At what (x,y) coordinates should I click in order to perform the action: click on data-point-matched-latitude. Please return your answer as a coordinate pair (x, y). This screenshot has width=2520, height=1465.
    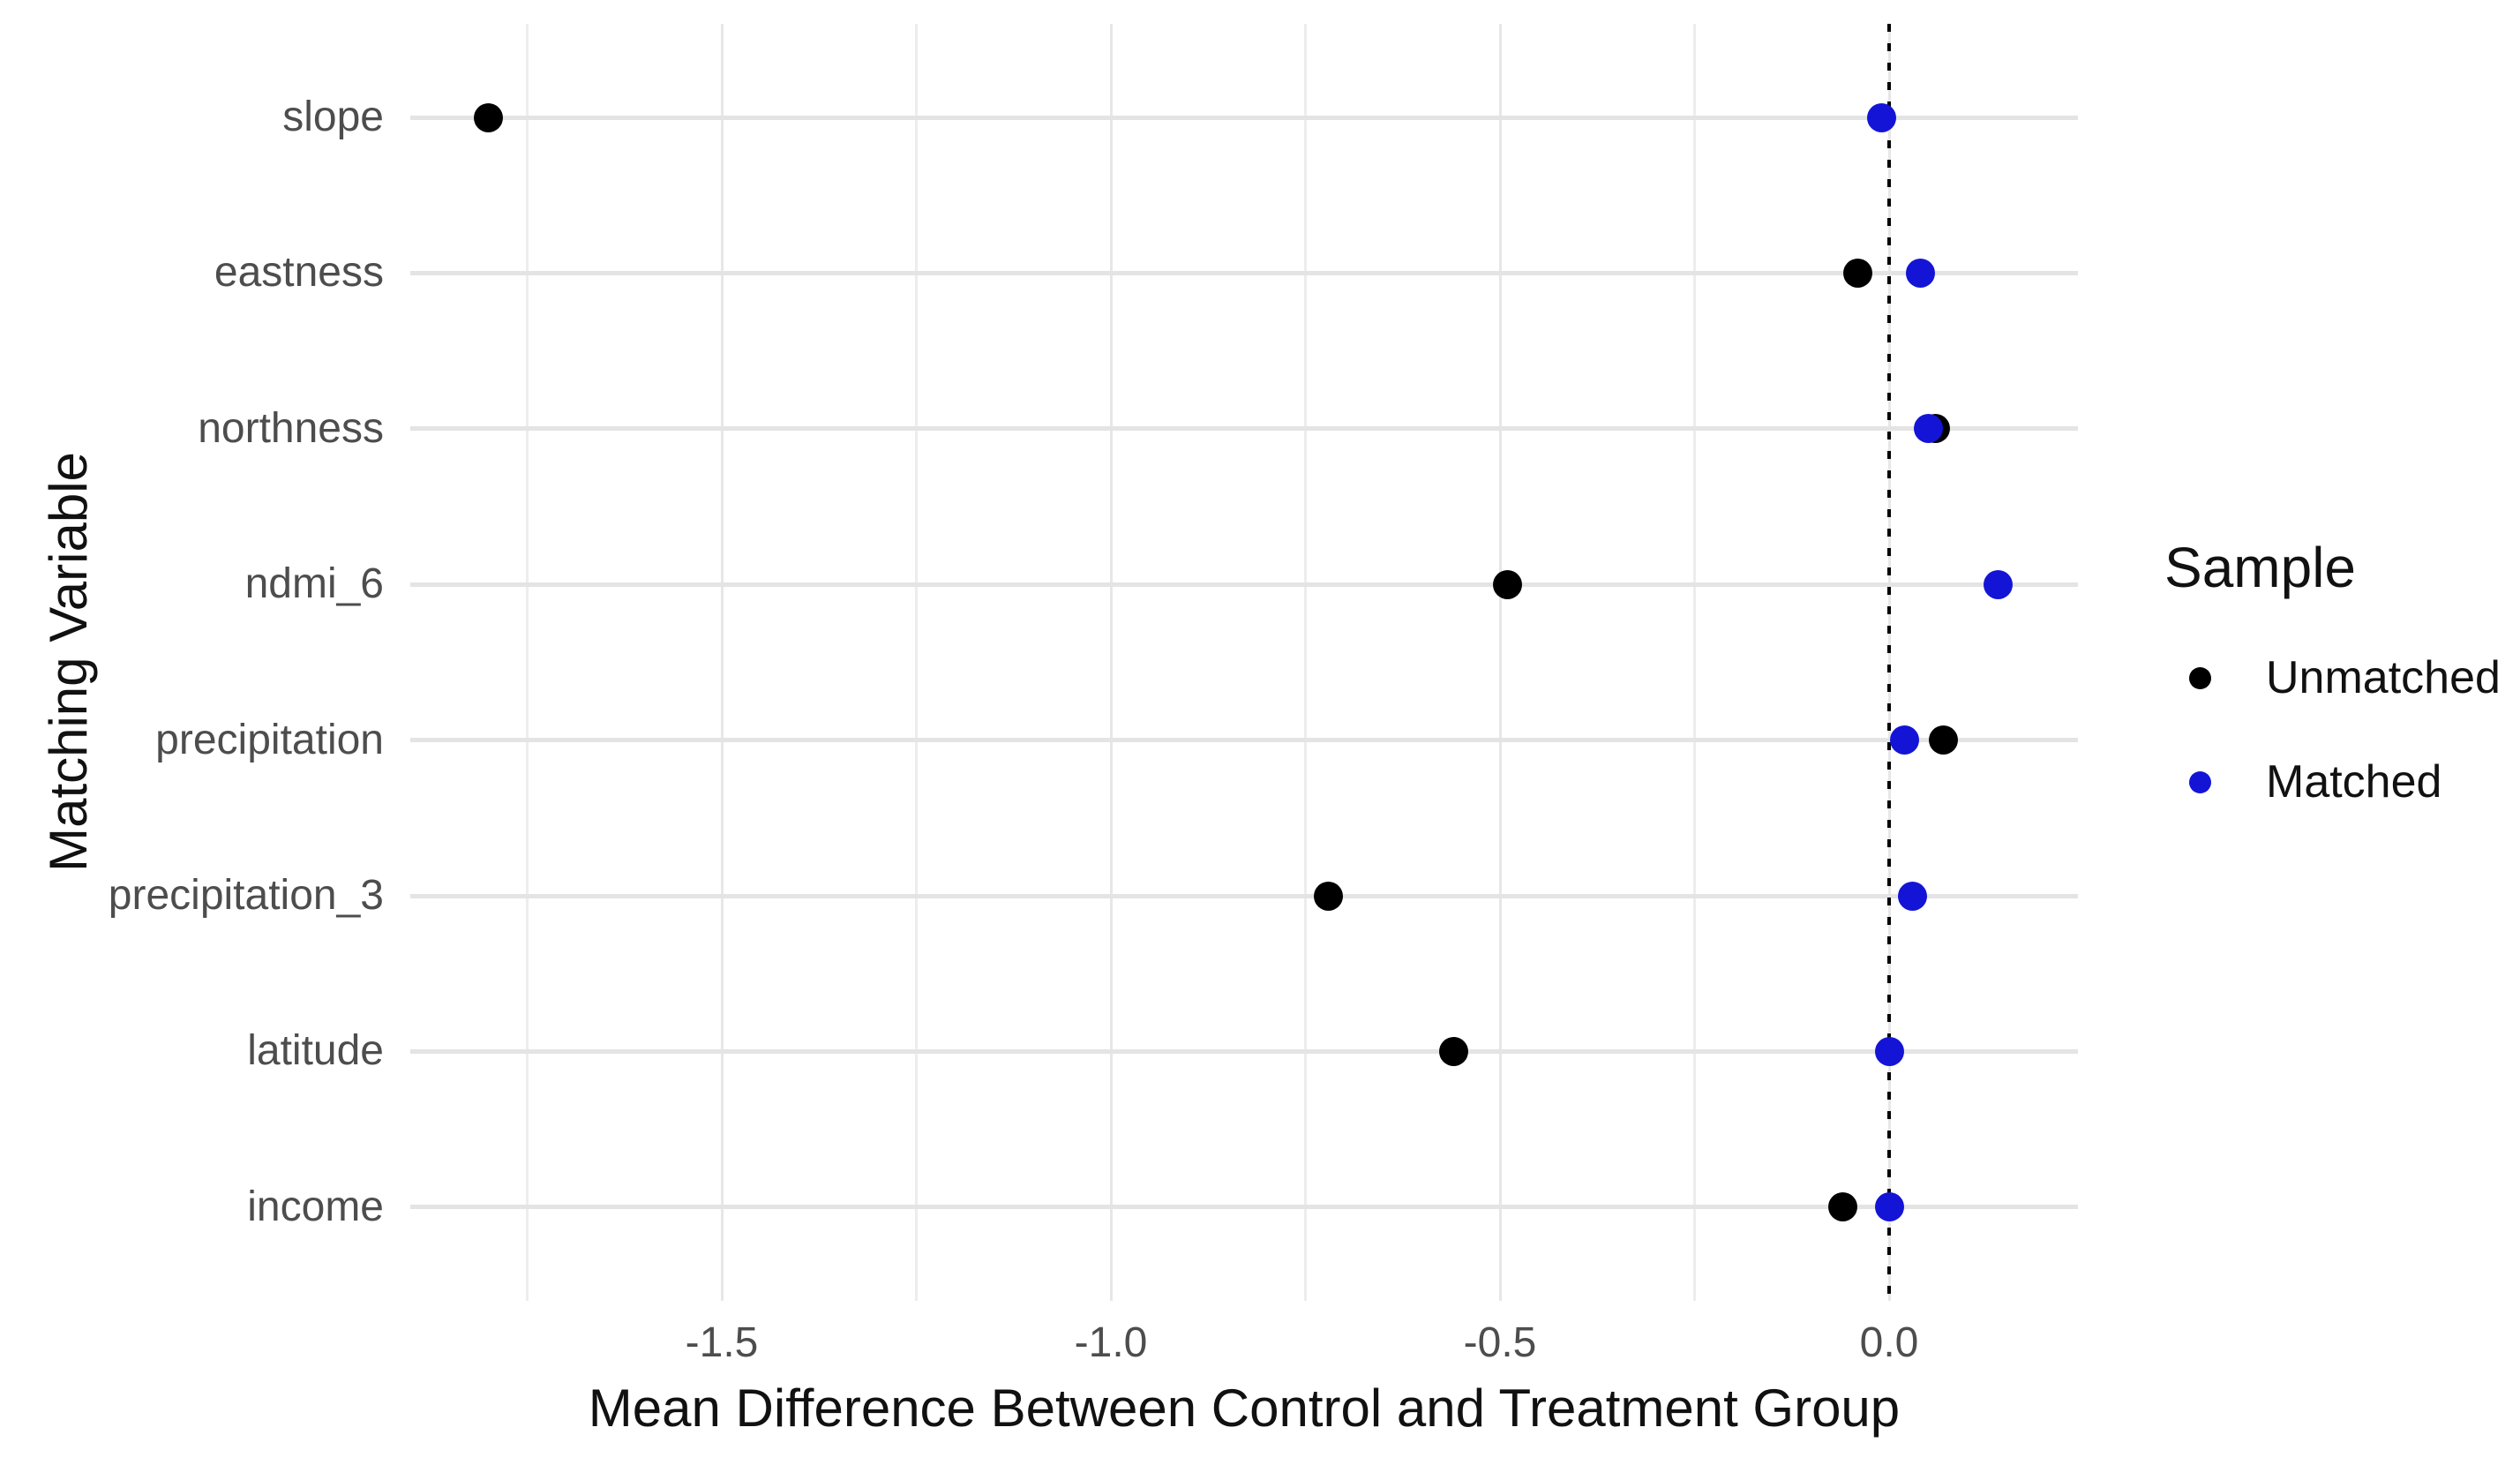
    Looking at the image, I should click on (1889, 1051).